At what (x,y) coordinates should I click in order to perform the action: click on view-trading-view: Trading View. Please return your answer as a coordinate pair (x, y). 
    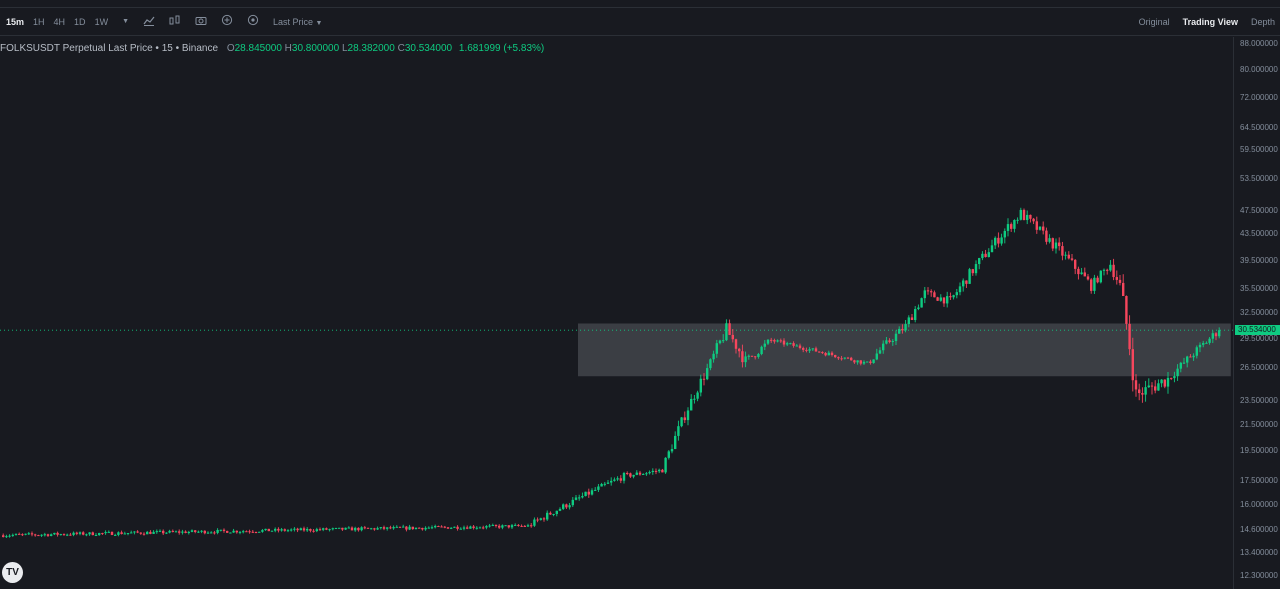
    Looking at the image, I should click on (1210, 22).